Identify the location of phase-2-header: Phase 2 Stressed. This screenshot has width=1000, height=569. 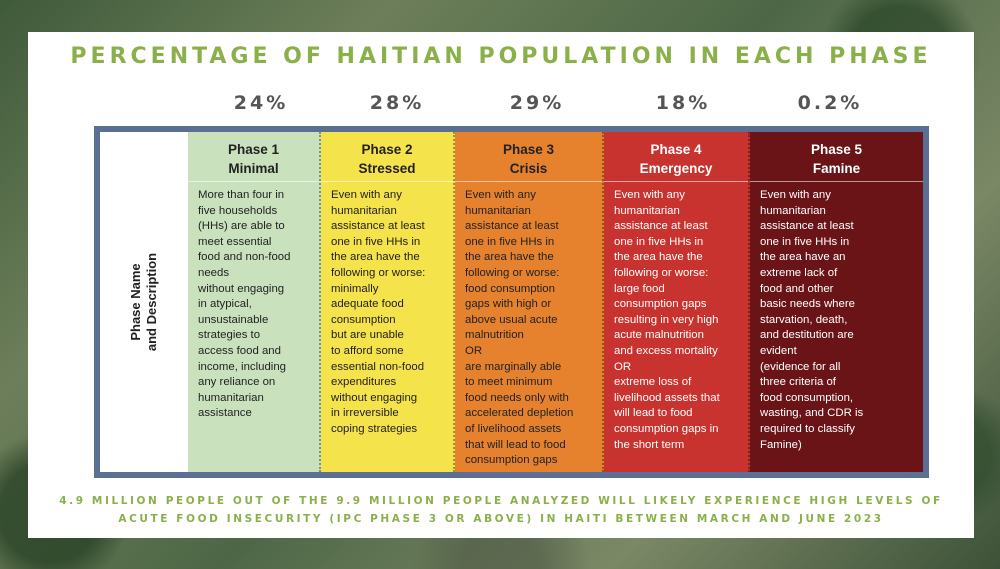
(387, 157).